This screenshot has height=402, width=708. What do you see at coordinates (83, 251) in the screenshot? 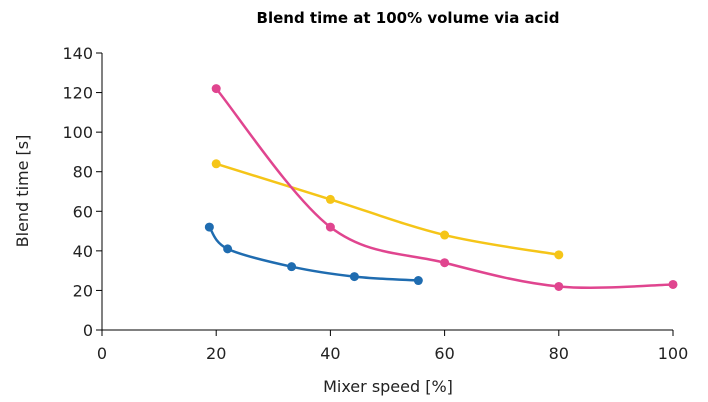
I see `y-tick-label: 40` at bounding box center [83, 251].